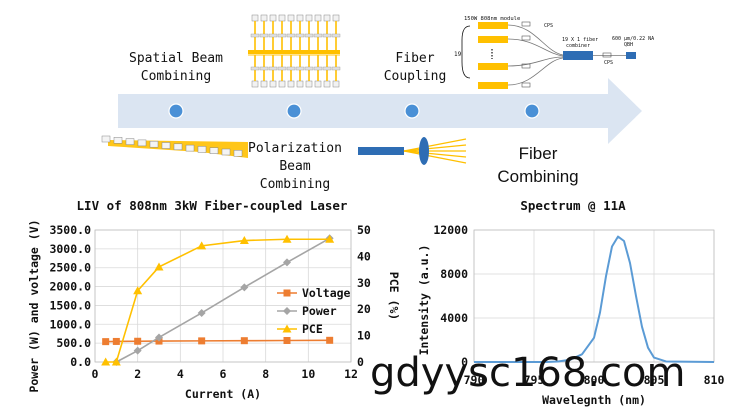 The height and width of the screenshot is (415, 739). Describe the element at coordinates (137, 374) in the screenshot. I see `liv-xtick-label: 2` at that location.